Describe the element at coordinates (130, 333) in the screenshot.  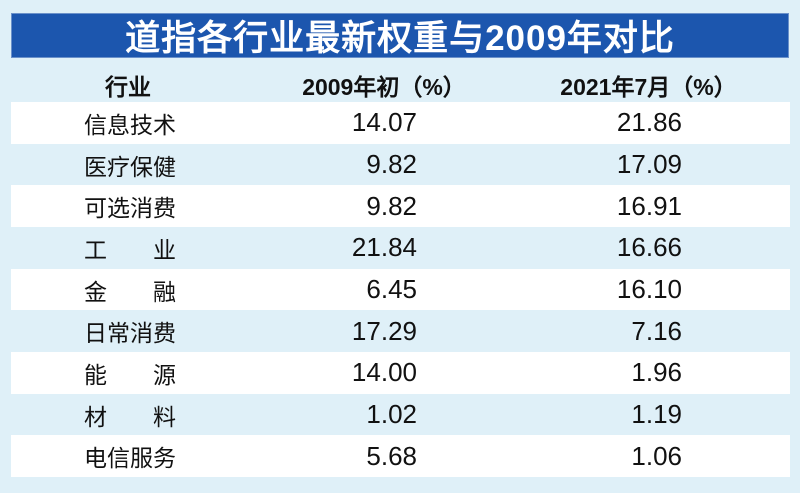
I see `industry-label: 日常消费` at that location.